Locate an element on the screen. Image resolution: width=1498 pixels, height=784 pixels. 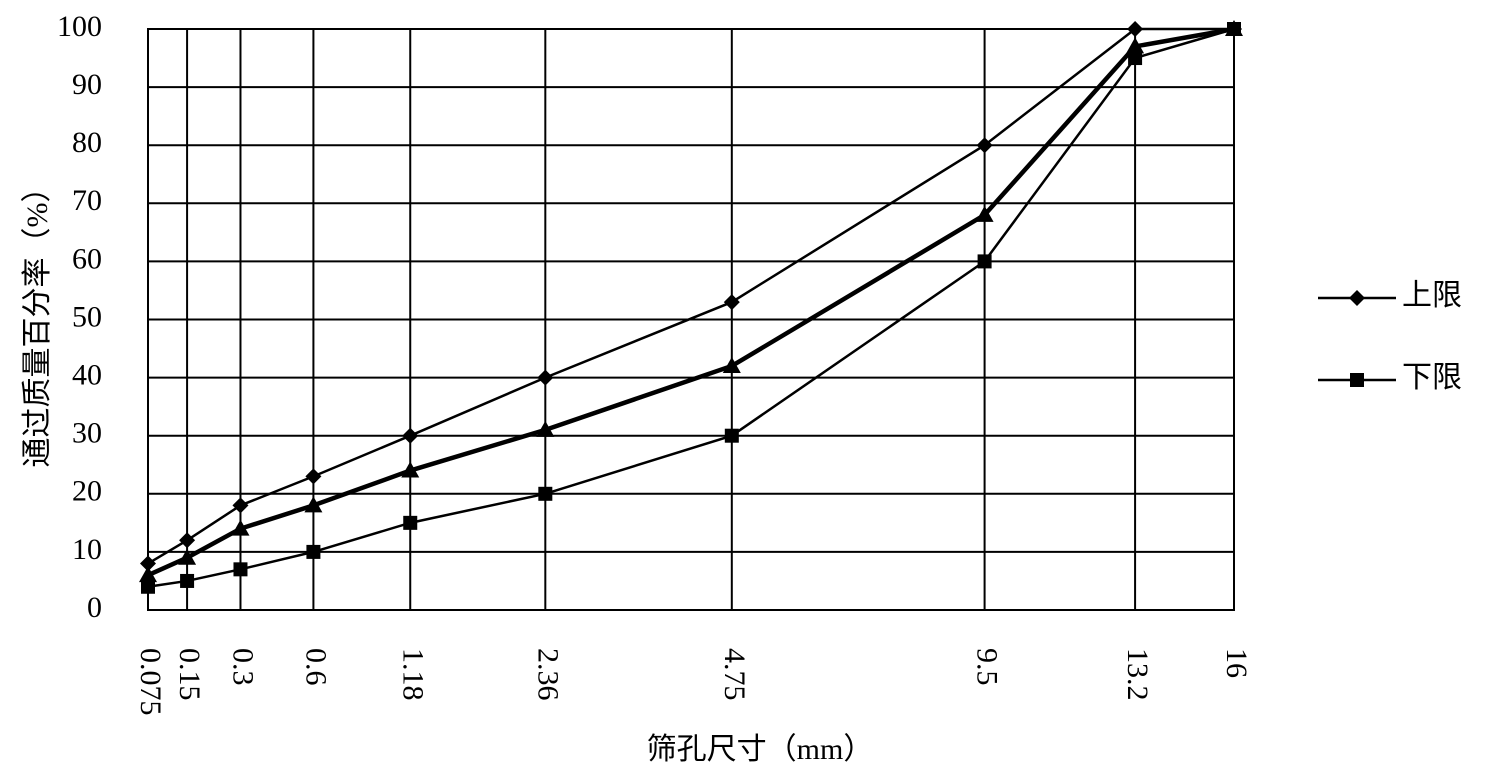
y-tick-label: 60 is located at coordinates (87, 258).